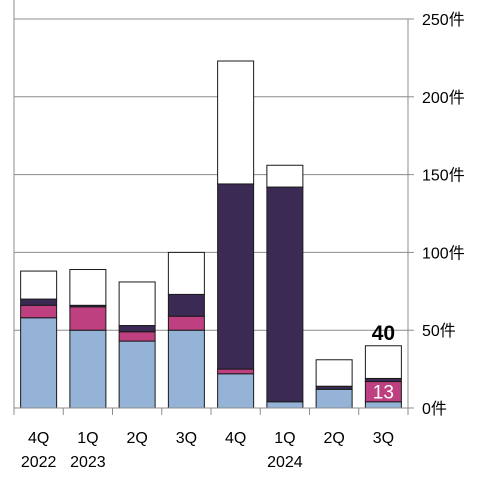  What do you see at coordinates (443, 214) in the screenshot?
I see `y-tick-labels: 0件 50件 100件 150件 200件 250件` at bounding box center [443, 214].